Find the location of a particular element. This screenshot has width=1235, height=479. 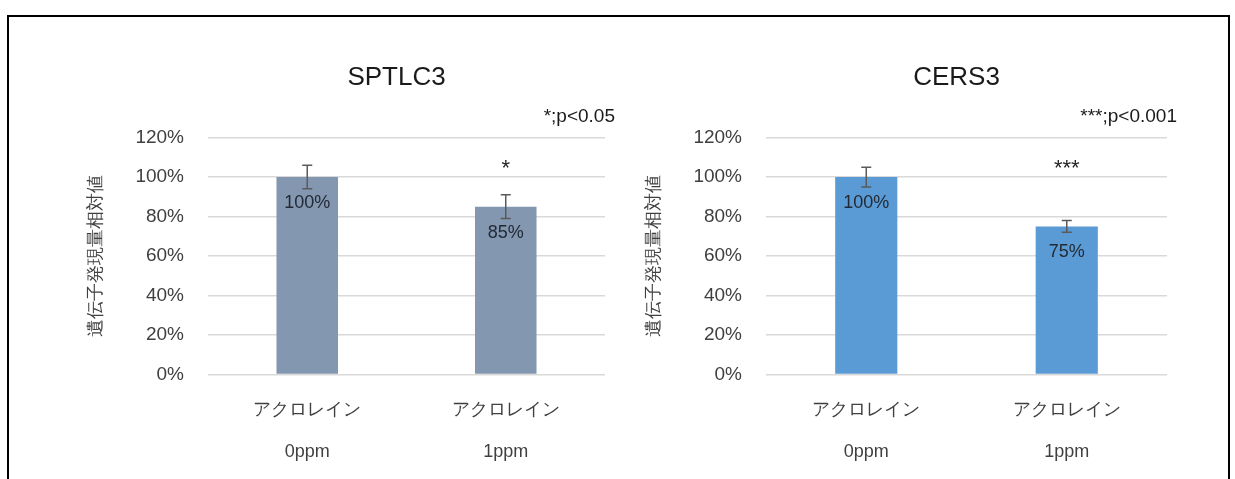

annotation: *** is located at coordinates (1067, 167).